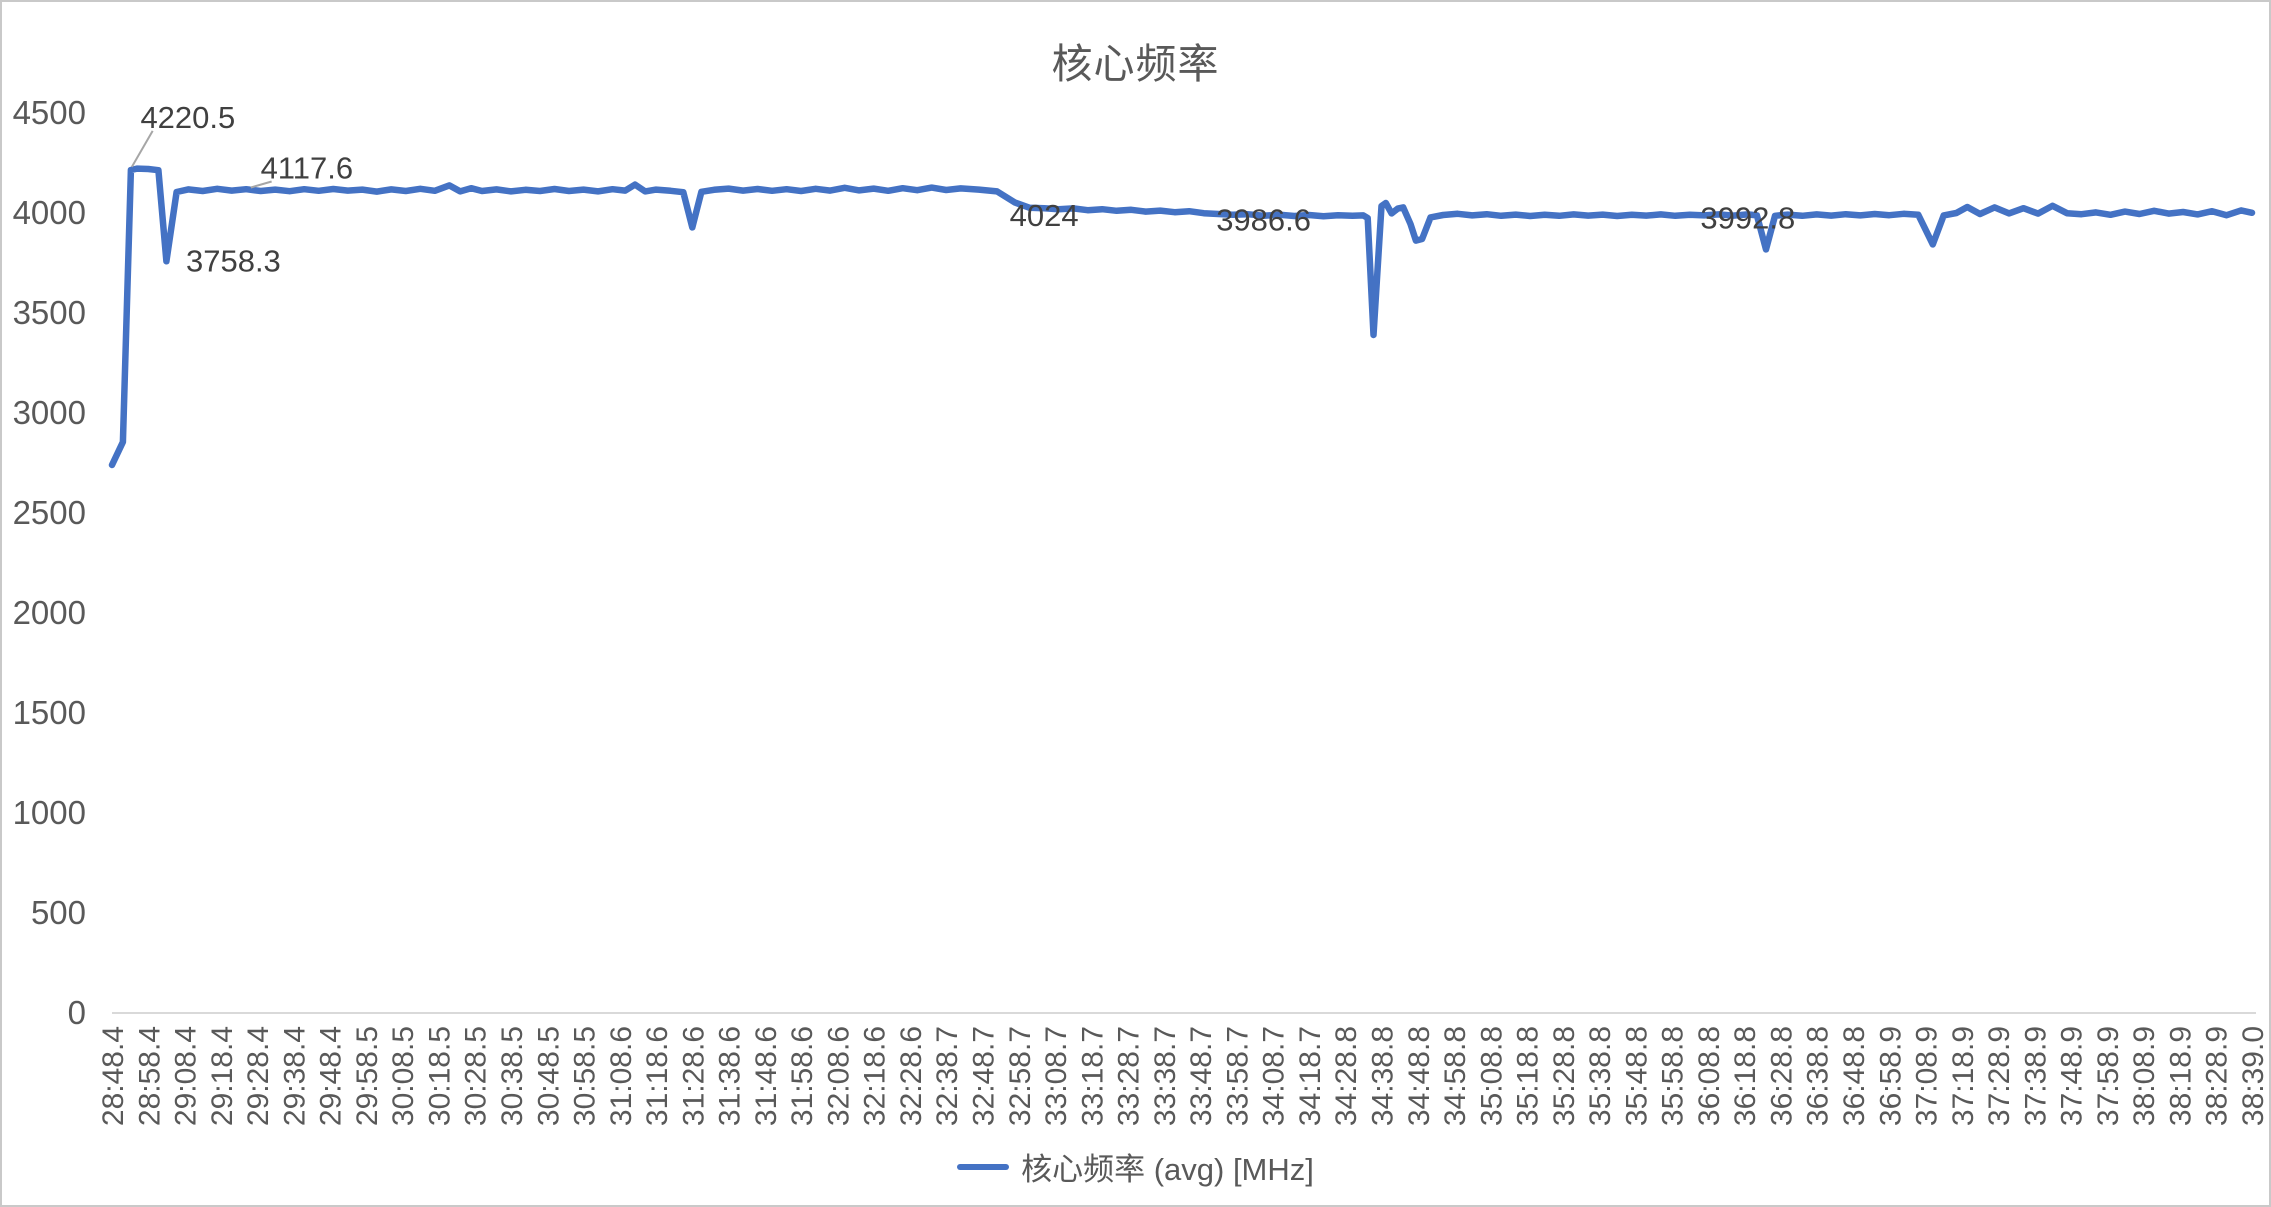 This screenshot has width=2271, height=1207. I want to click on x-tick-label: 37:58.9, so click(2108, 1076).